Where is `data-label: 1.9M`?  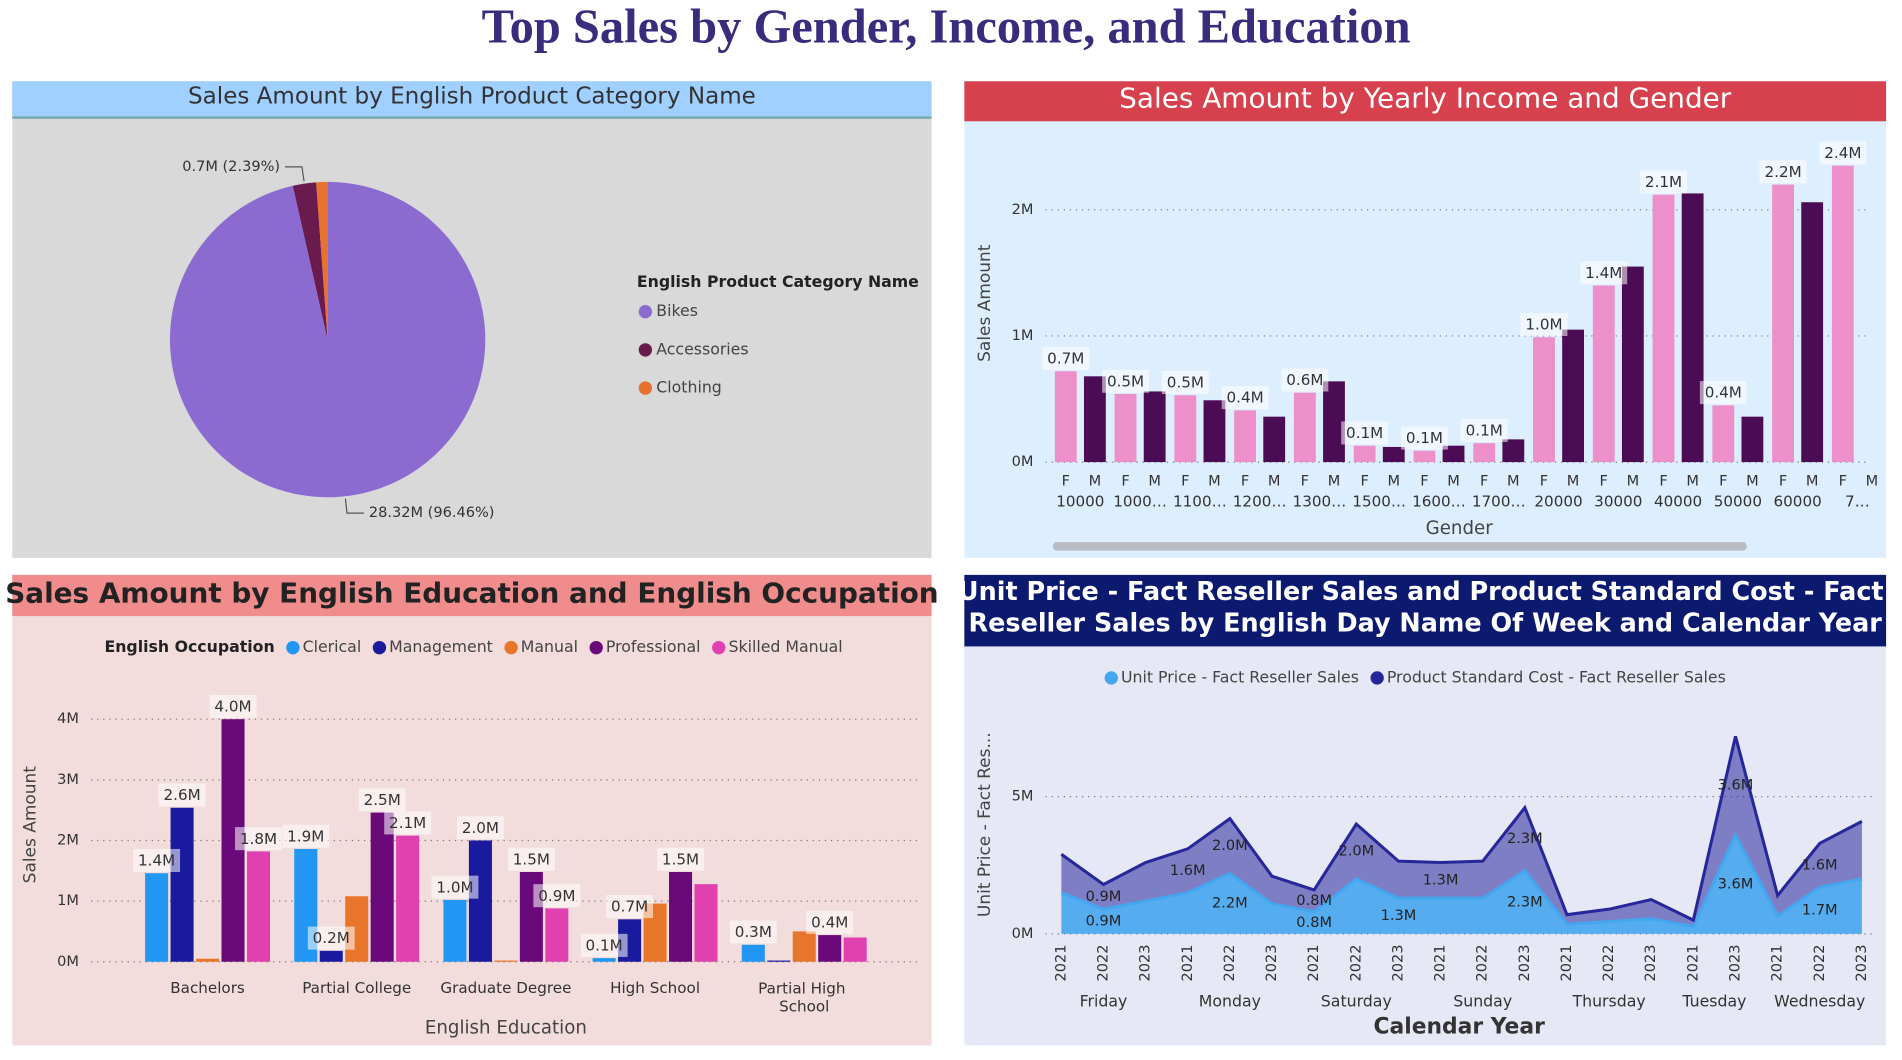 data-label: 1.9M is located at coordinates (305, 836).